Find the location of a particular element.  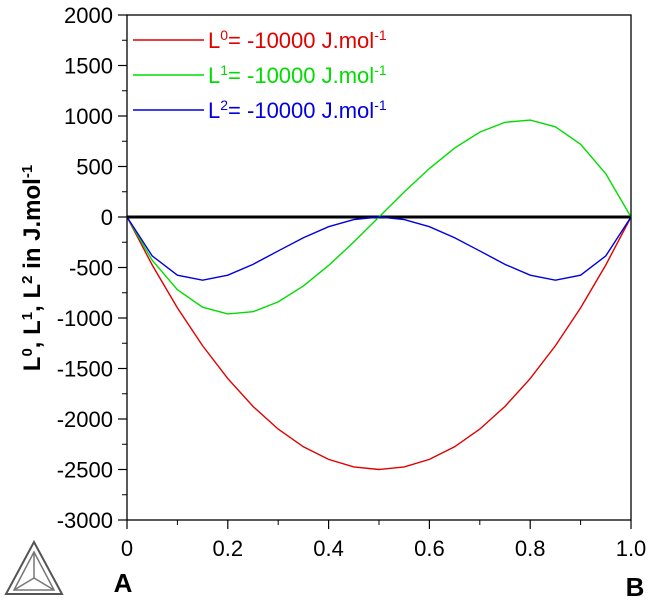

y-tick-label: -500 is located at coordinates (91, 268).